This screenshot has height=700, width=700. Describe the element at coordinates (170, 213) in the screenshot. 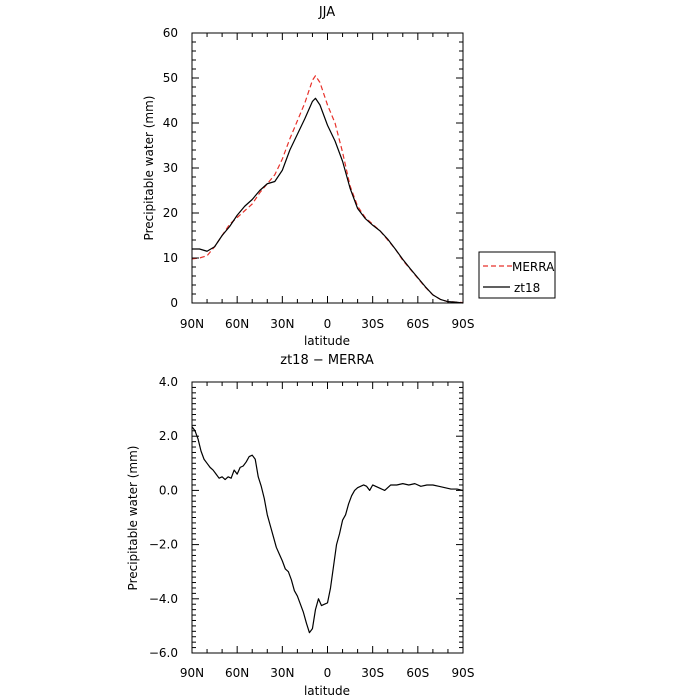

I see `y-tick-label: 20` at that location.